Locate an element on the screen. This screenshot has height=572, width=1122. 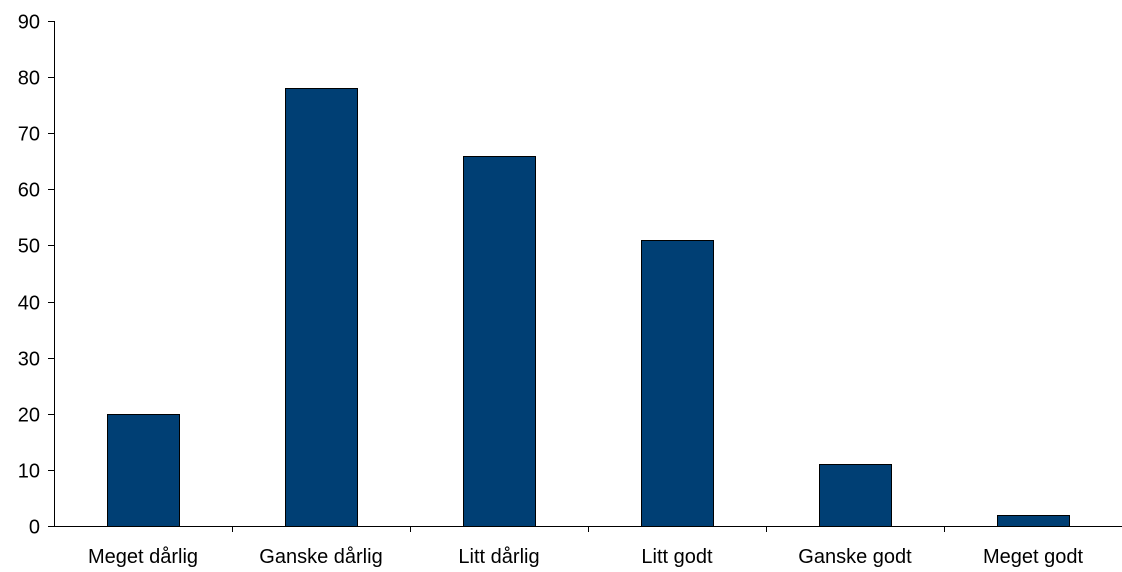
y-tick-label: 10 is located at coordinates (29, 472).